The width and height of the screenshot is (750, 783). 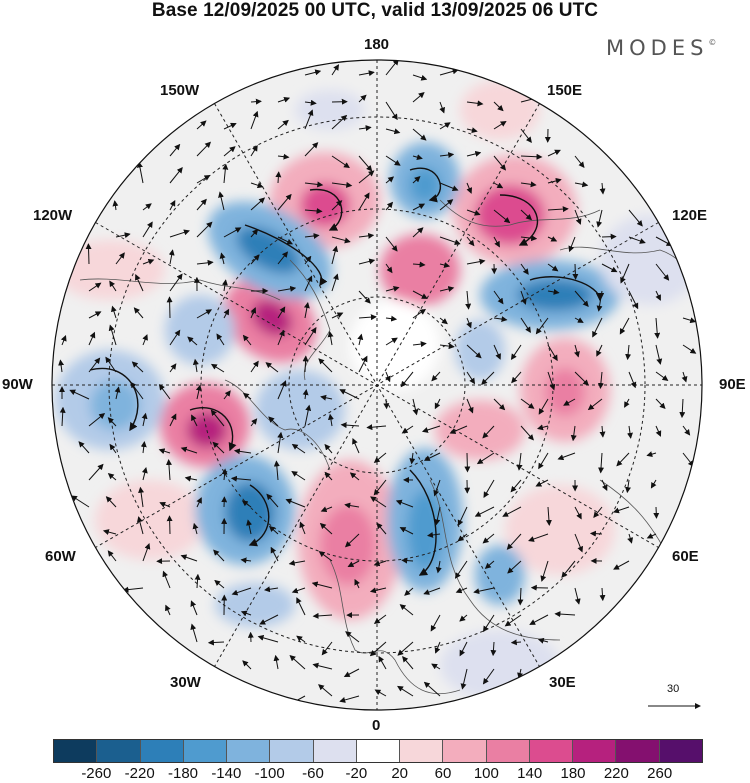 What do you see at coordinates (150, 520) in the screenshot?
I see `anomaly-positive` at bounding box center [150, 520].